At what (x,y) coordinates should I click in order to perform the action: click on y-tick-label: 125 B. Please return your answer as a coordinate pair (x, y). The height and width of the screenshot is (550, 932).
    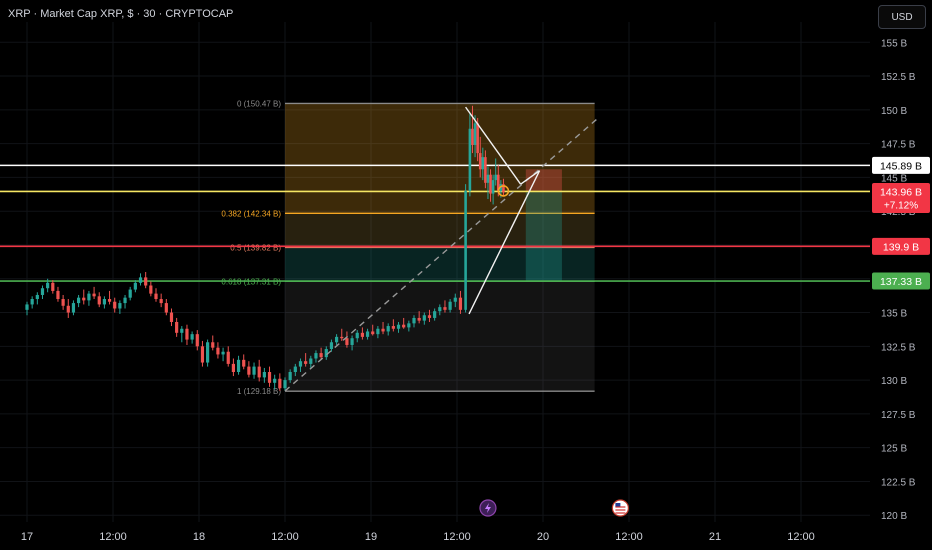
    Looking at the image, I should click on (894, 449).